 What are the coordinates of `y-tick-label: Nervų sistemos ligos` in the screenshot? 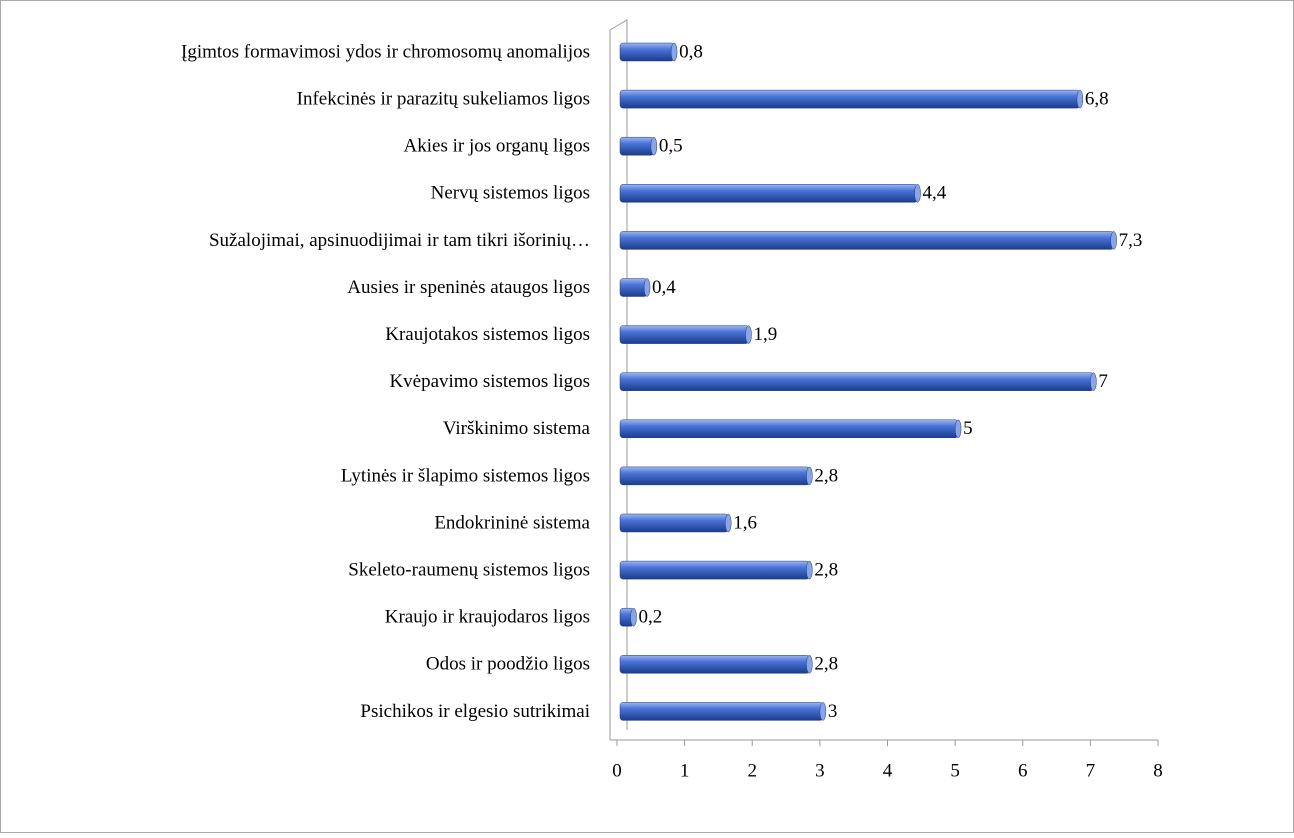 It's located at (510, 193).